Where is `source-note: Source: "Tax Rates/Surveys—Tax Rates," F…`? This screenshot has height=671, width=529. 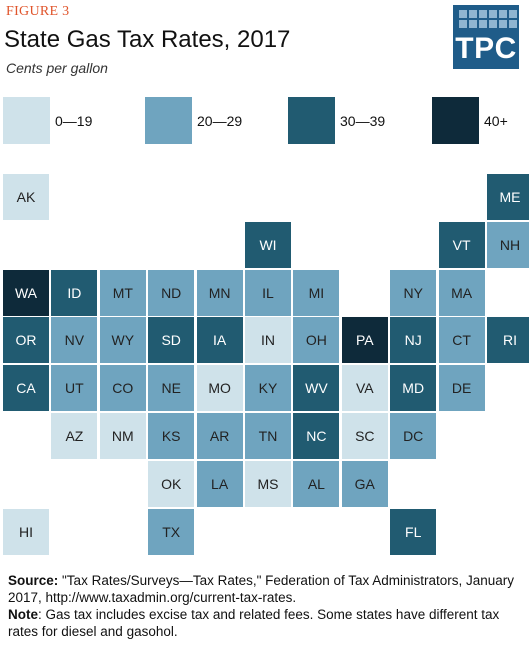 source-note: Source: "Tax Rates/Surveys—Tax Rates," F… is located at coordinates (265, 589).